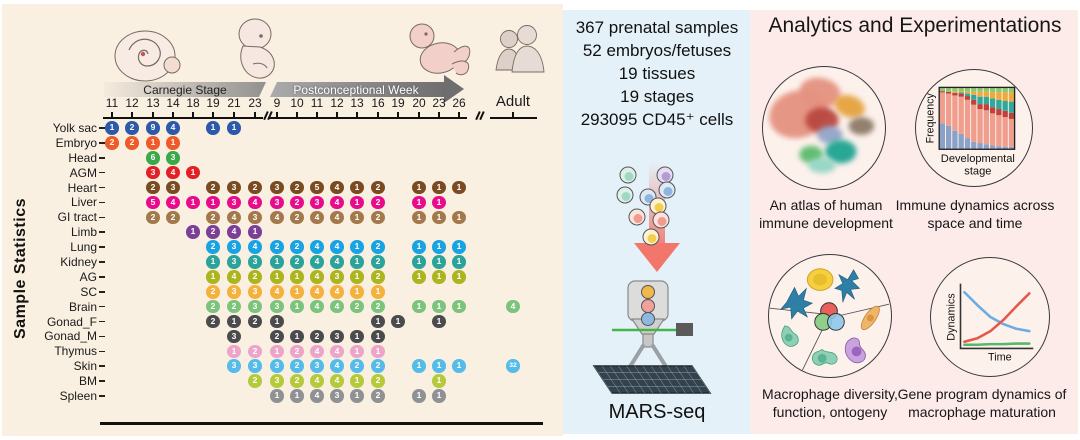 This screenshot has height=440, width=1080. I want to click on tissue-label: SC, so click(88, 291).